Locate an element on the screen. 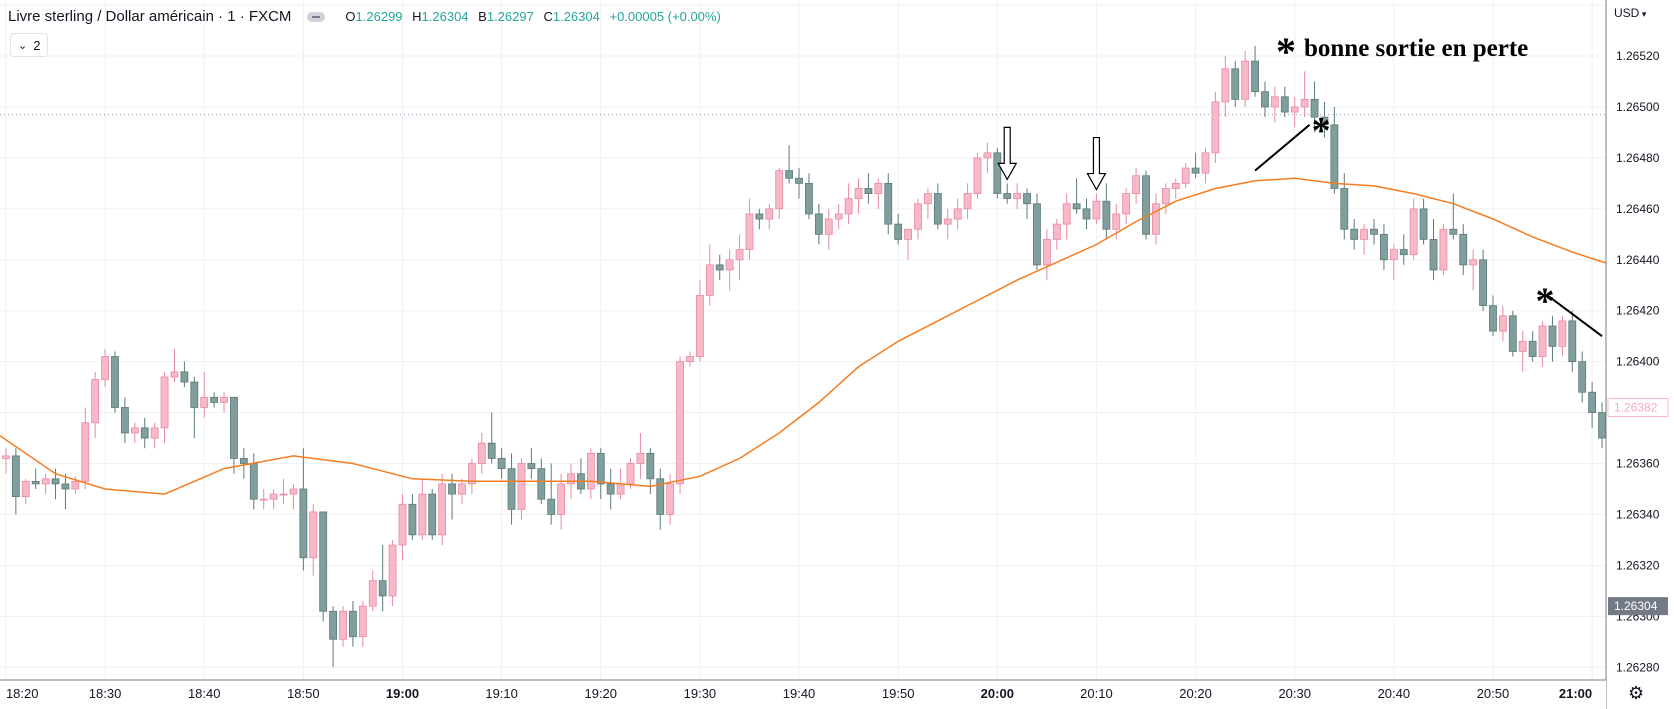  price-tick-label: 1.26460 is located at coordinates (1638, 209).